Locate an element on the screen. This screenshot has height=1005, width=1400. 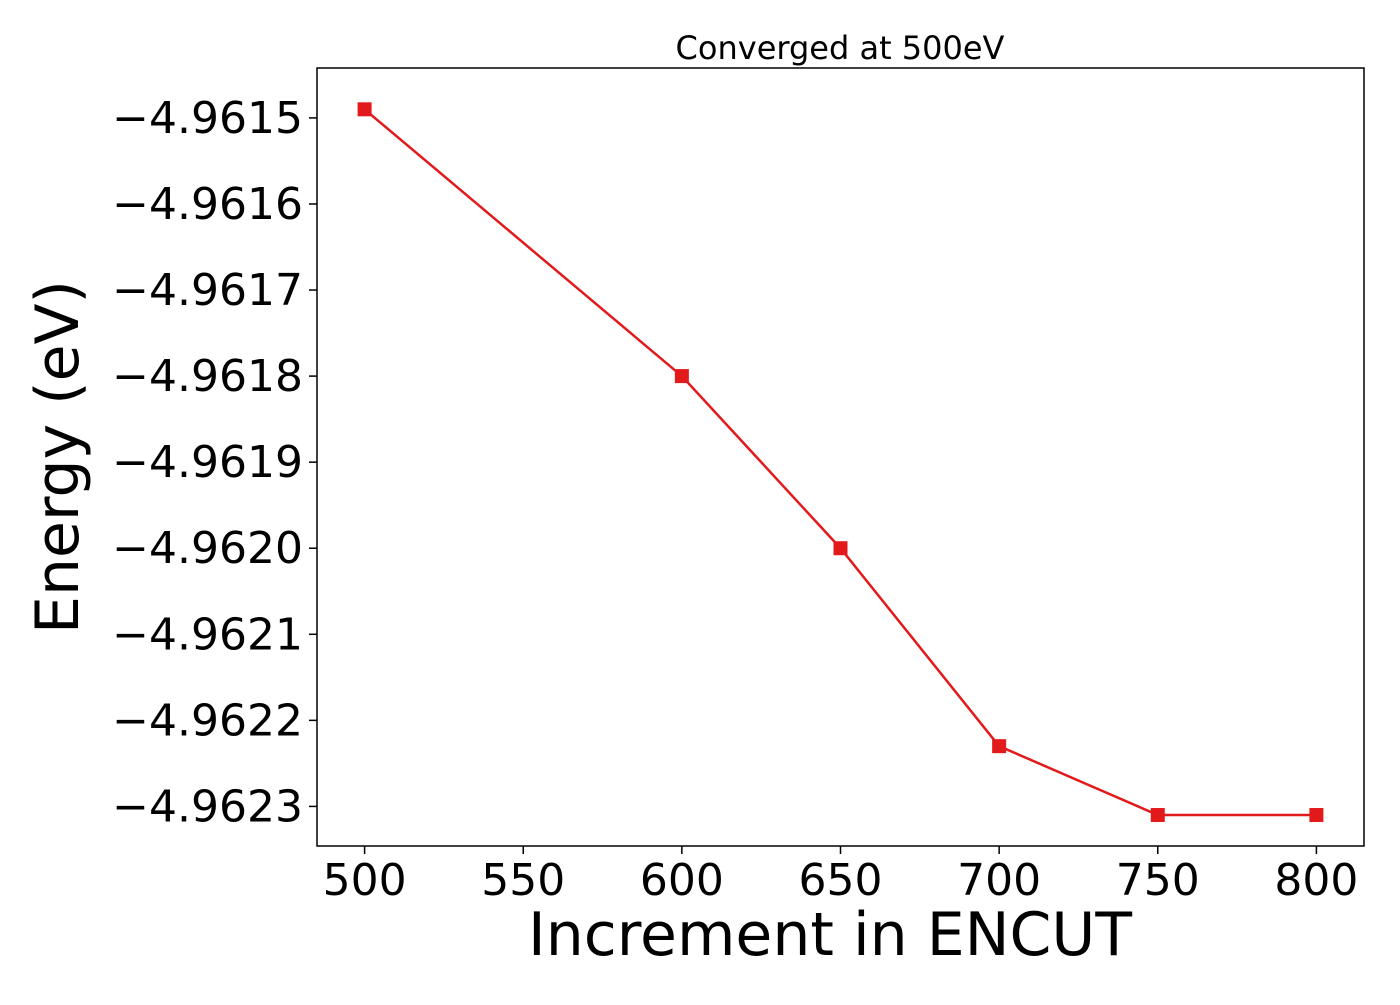
x-tick-label: 600 is located at coordinates (682, 880).